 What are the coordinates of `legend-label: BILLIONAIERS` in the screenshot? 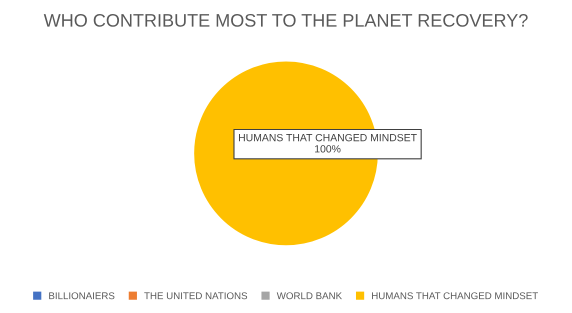 It's located at (81, 296).